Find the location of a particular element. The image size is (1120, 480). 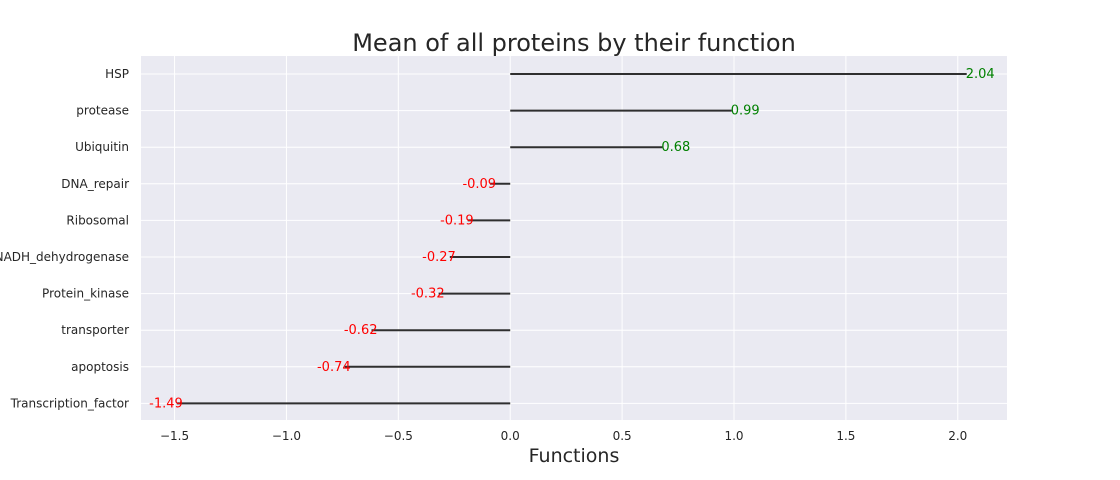

x-tick-label: −0.5 is located at coordinates (398, 436).